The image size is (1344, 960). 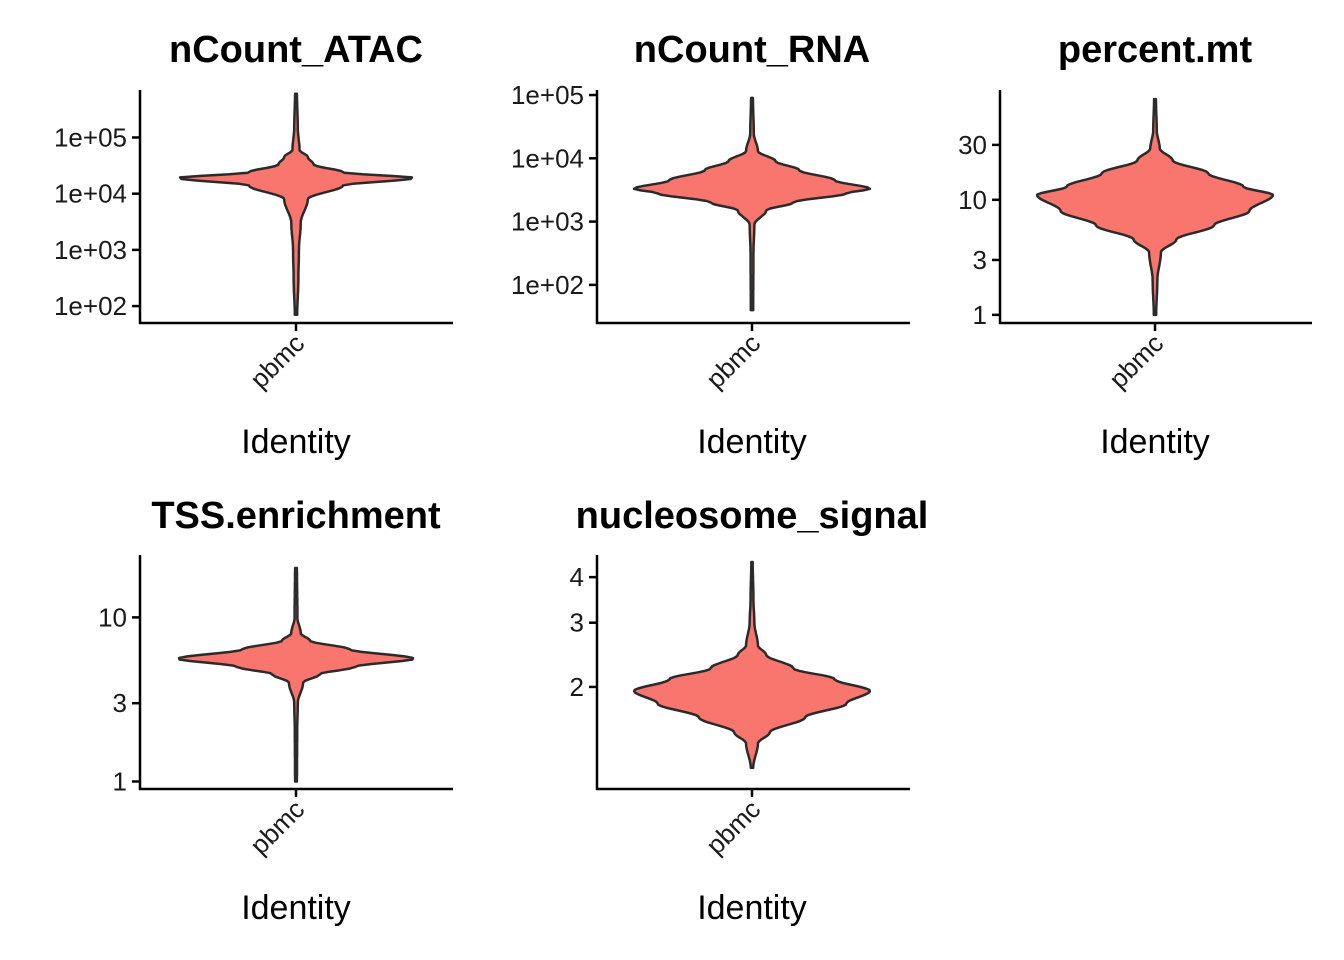 I want to click on chart-panel: TSS.enrichment 1 3 10 pbmc Identity, so click(x=275, y=711).